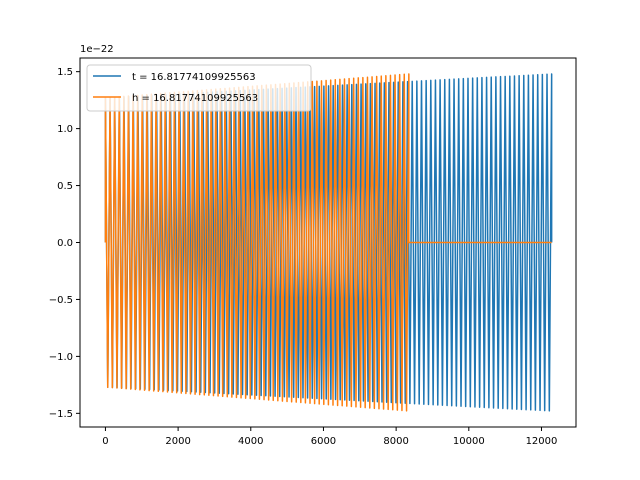 The height and width of the screenshot is (480, 640). What do you see at coordinates (195, 98) in the screenshot?
I see `legend-label-h: h = 16.81774109925563` at bounding box center [195, 98].